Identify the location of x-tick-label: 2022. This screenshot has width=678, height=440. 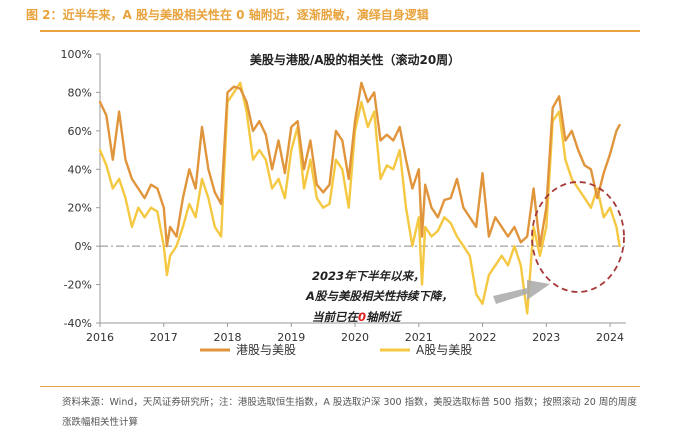
(483, 337).